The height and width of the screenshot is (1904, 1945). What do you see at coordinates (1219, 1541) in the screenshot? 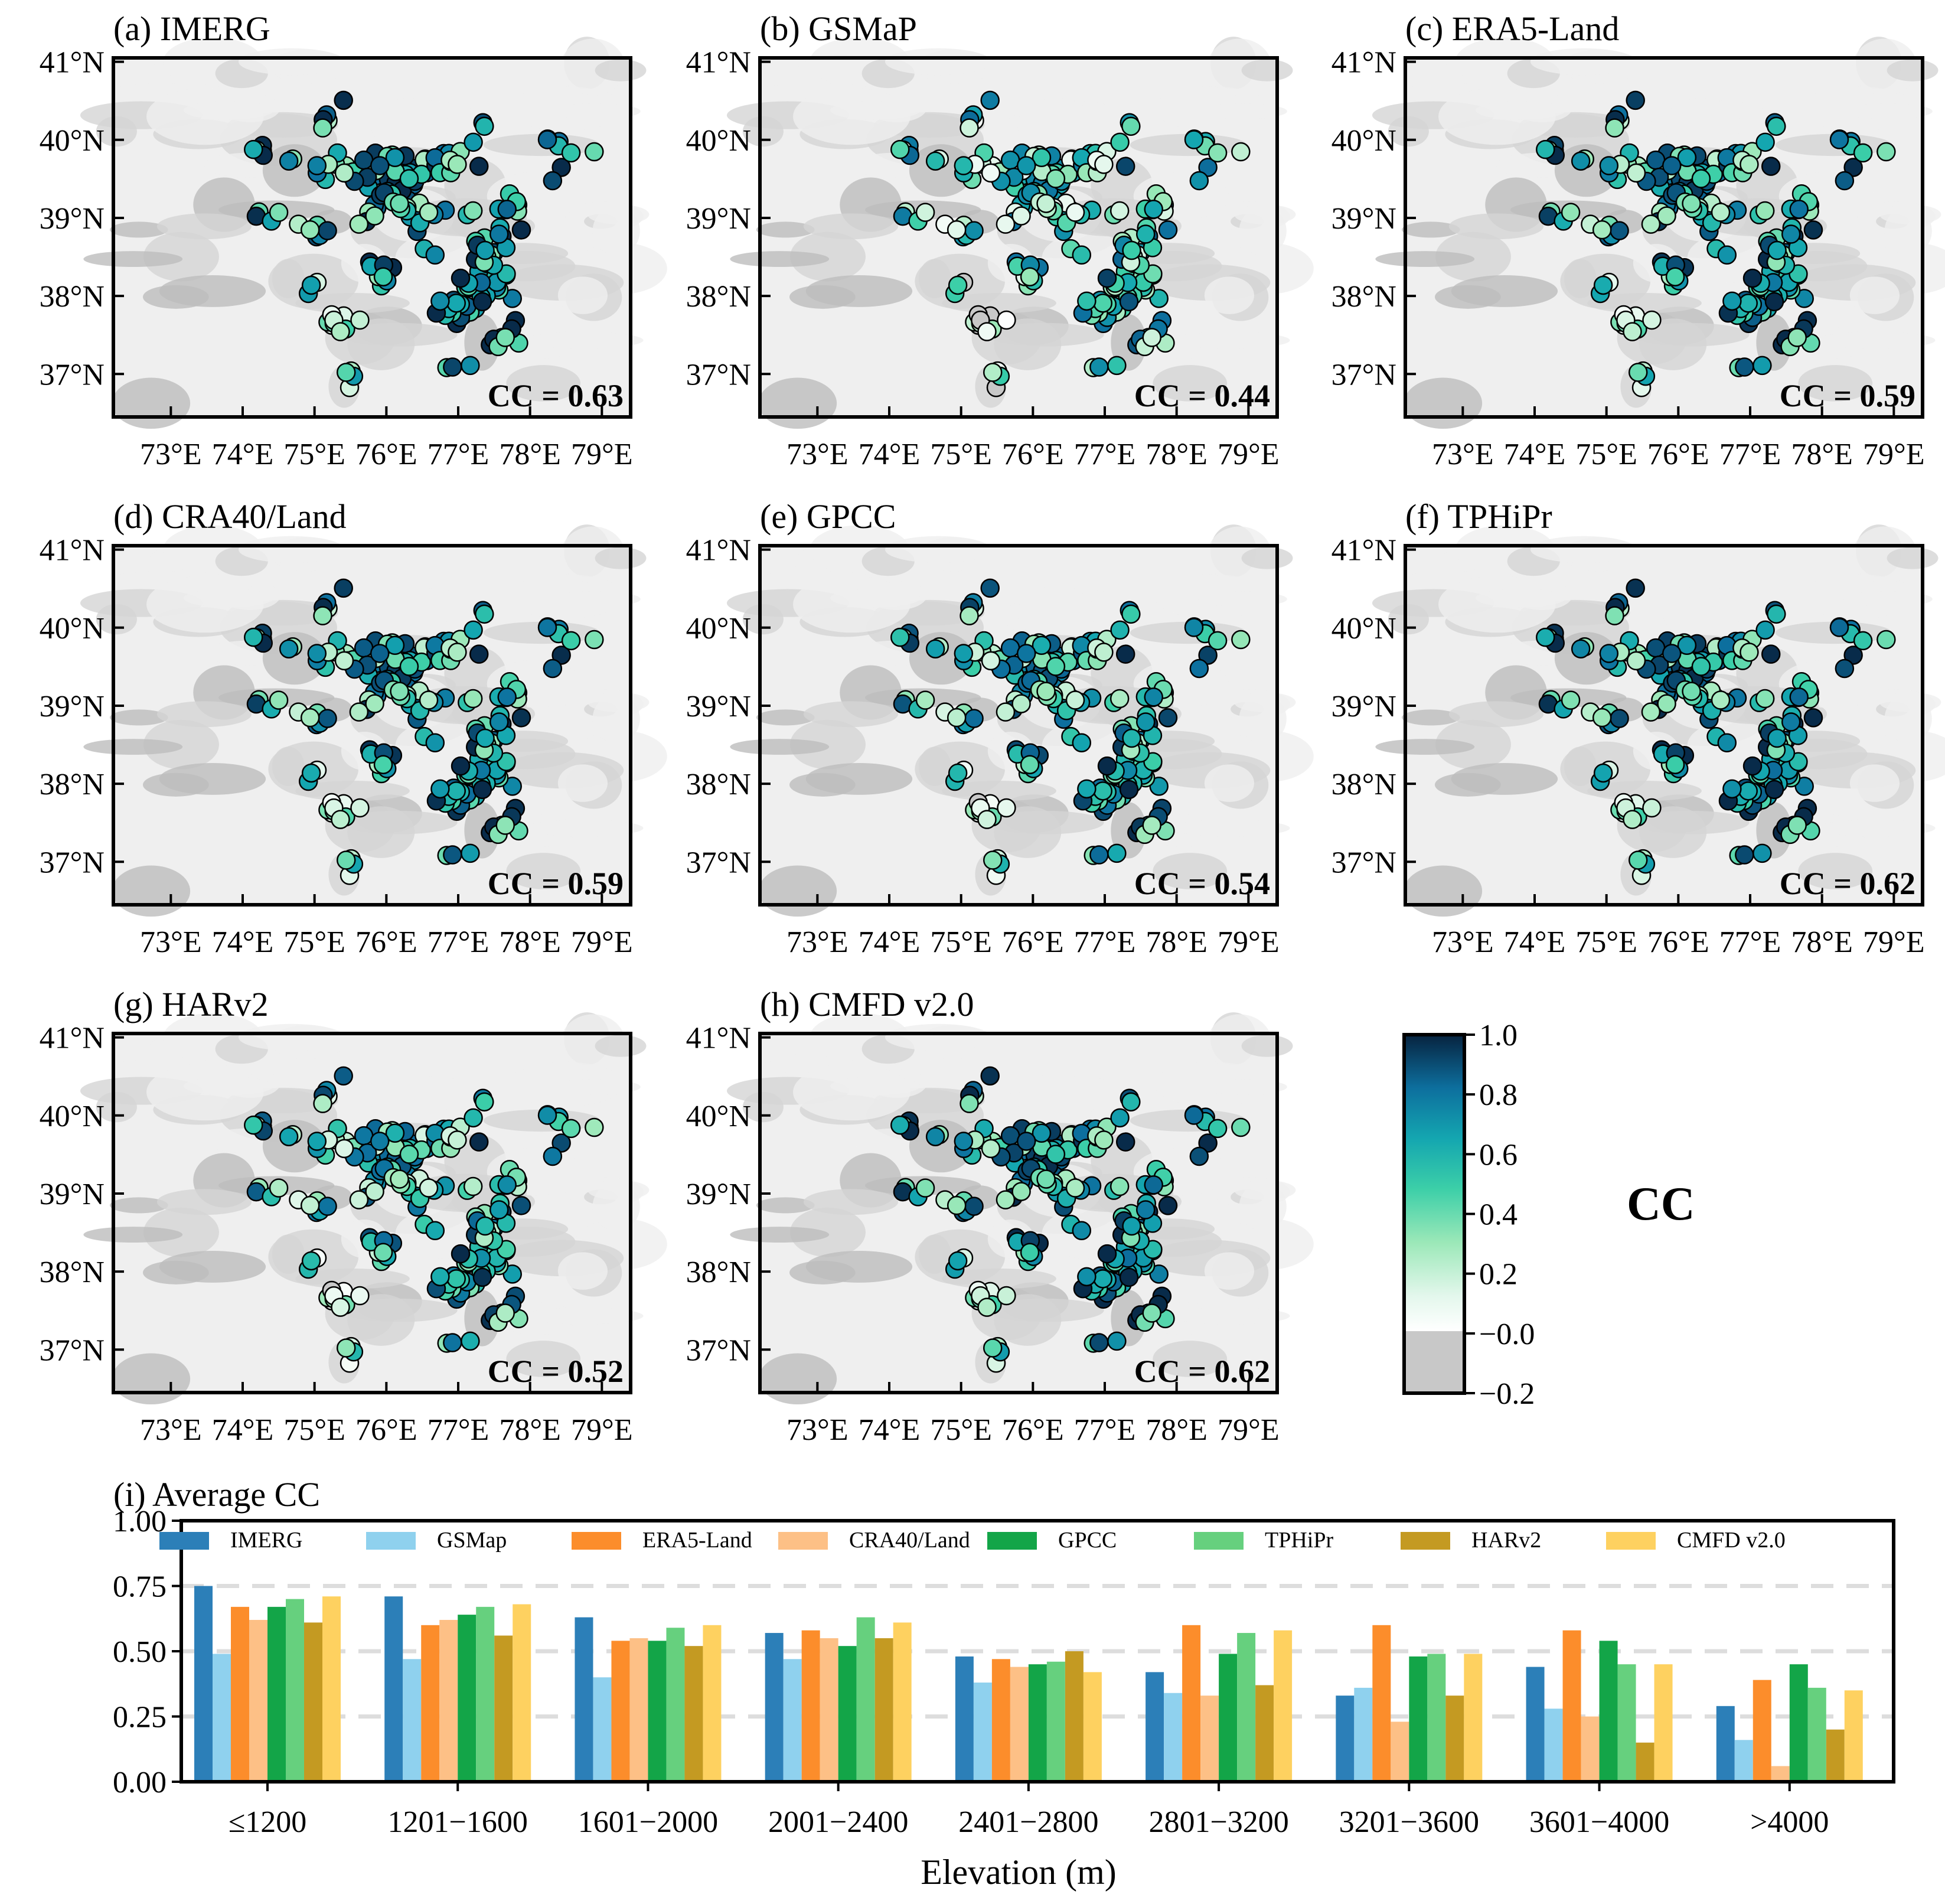
I see `legend-swatch` at bounding box center [1219, 1541].